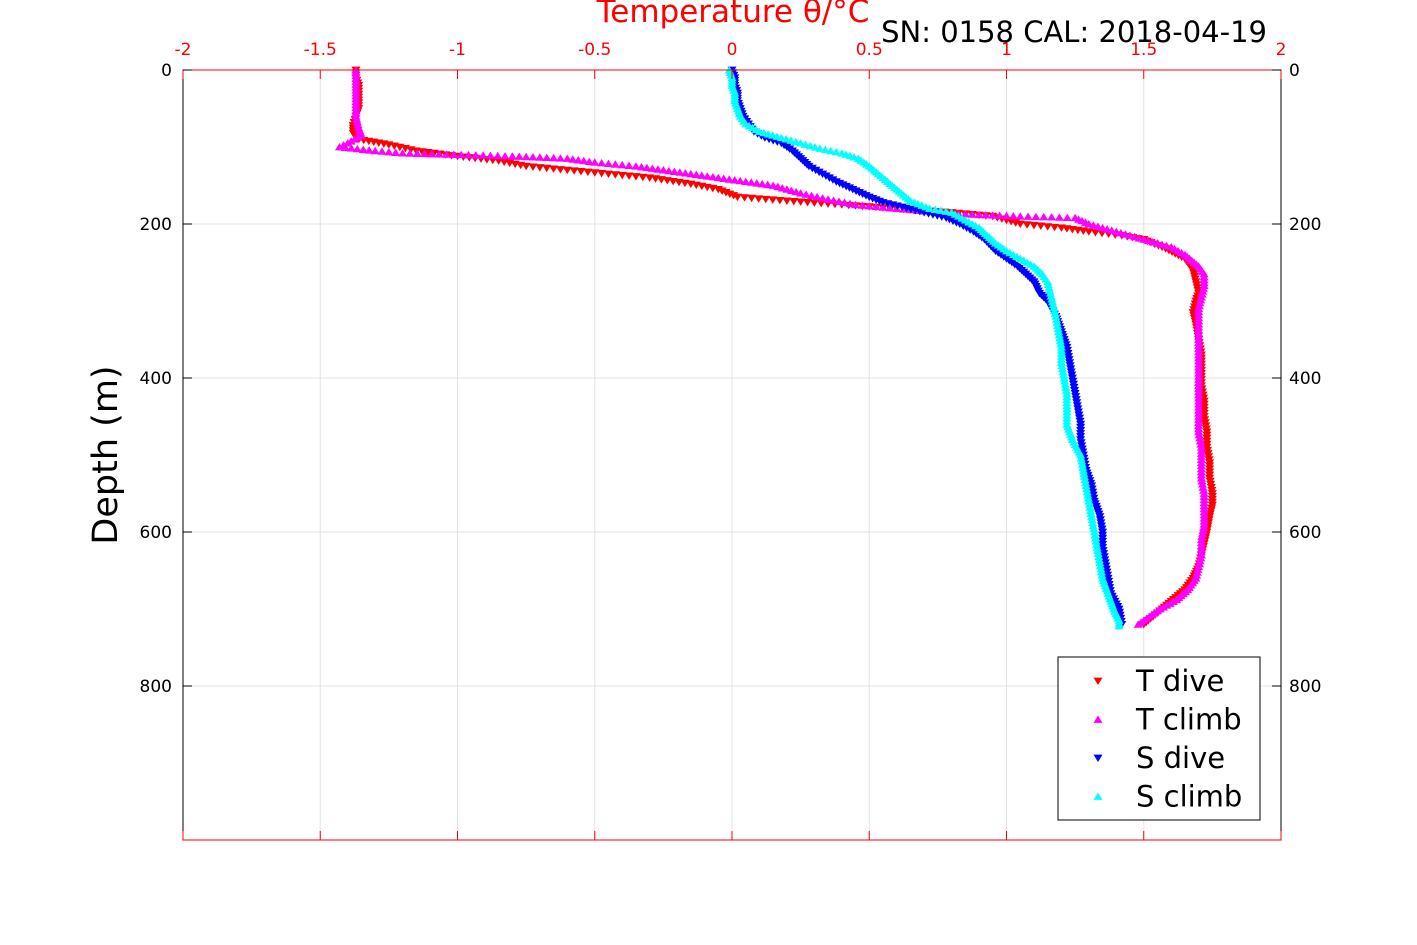 This screenshot has height=945, width=1417. I want to click on x-tick-label: 1.5, so click(1143, 50).